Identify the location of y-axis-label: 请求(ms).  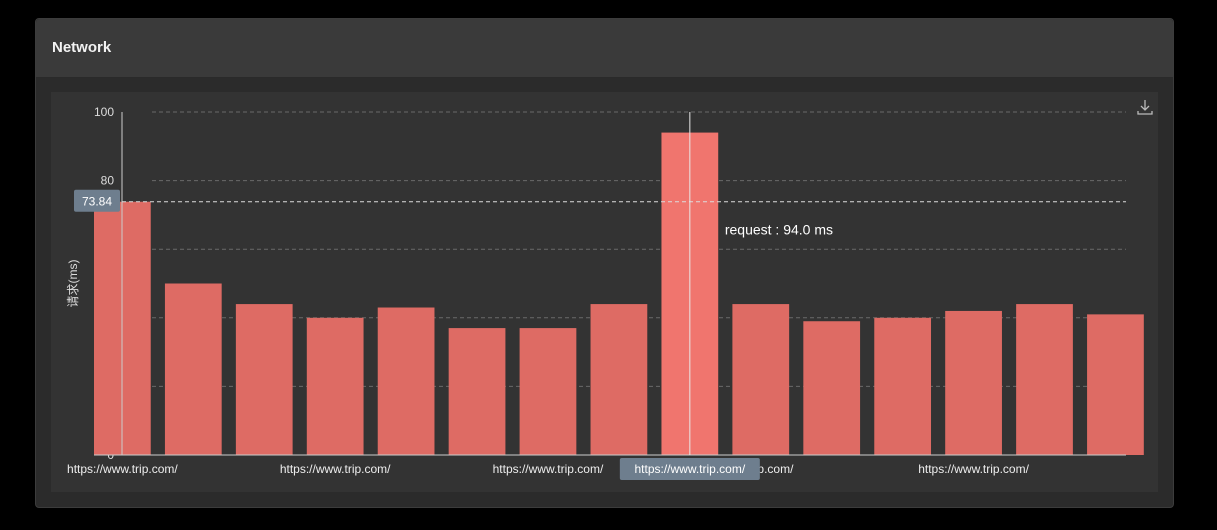
(73, 284).